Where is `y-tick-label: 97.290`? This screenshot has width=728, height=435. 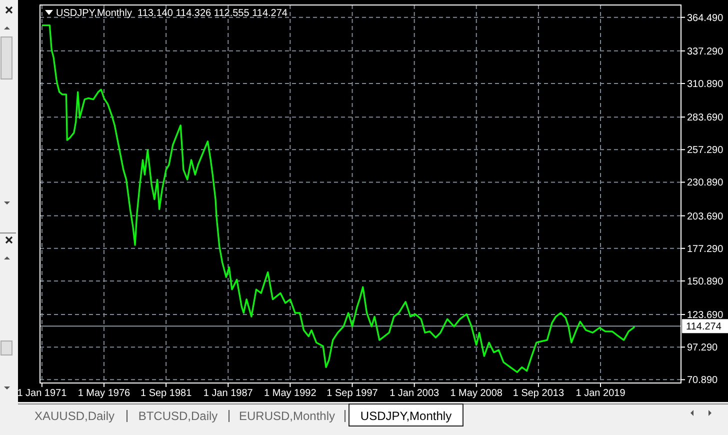
y-tick-label: 97.290 is located at coordinates (702, 348).